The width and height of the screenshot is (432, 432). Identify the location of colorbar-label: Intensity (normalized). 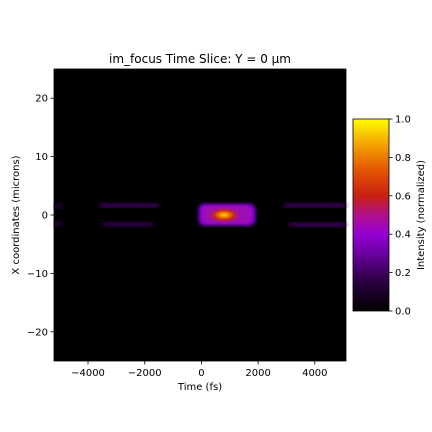
(421, 215).